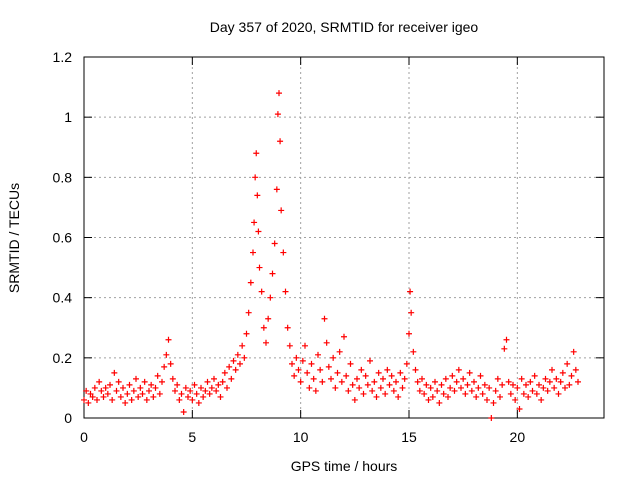 The width and height of the screenshot is (640, 480). I want to click on x-tick-label: 15, so click(409, 437).